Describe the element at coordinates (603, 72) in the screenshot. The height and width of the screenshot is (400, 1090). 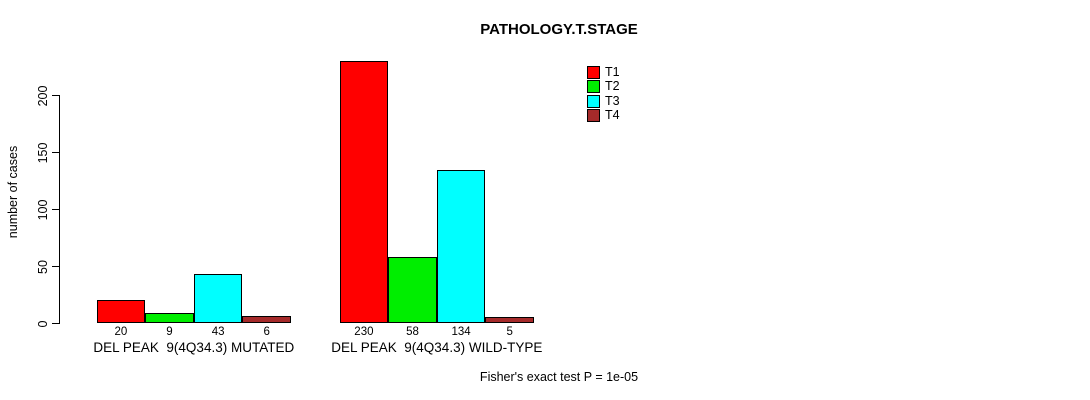
I see `legend-item-t1: T1` at that location.